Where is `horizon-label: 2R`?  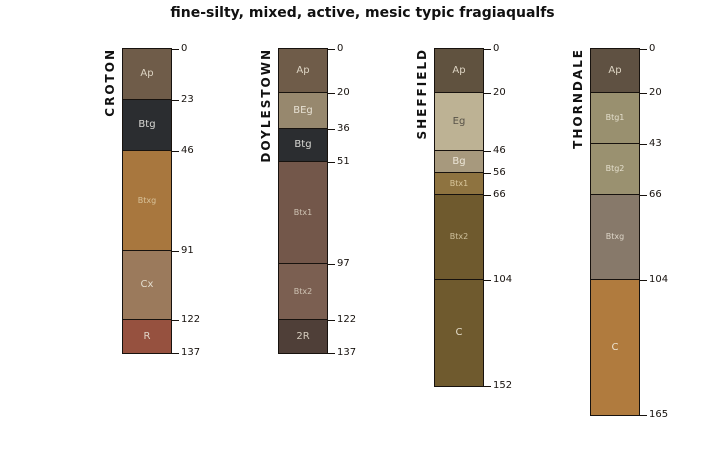
horizon-label: 2R is located at coordinates (303, 336).